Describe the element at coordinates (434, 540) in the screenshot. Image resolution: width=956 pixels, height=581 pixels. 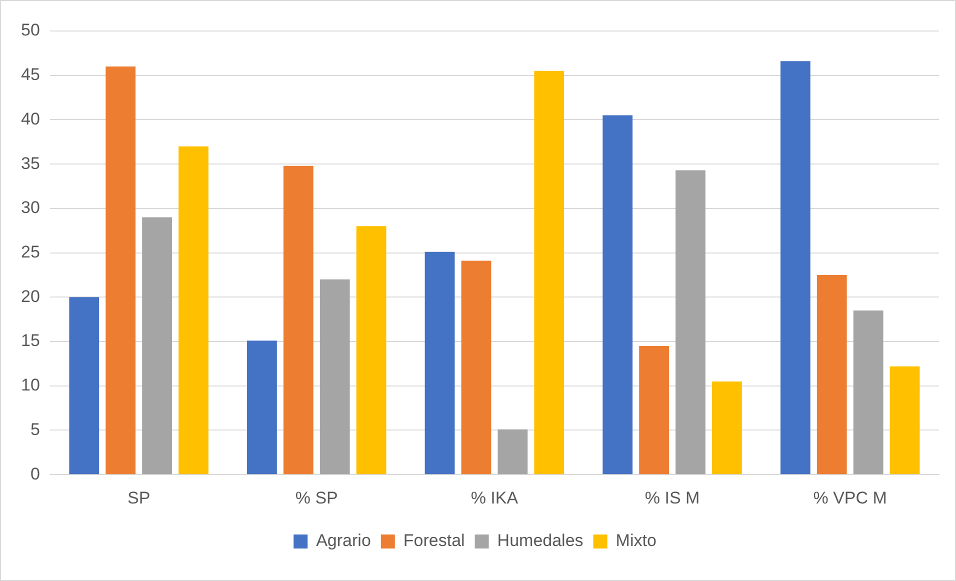
I see `legend-label: Forestal` at that location.